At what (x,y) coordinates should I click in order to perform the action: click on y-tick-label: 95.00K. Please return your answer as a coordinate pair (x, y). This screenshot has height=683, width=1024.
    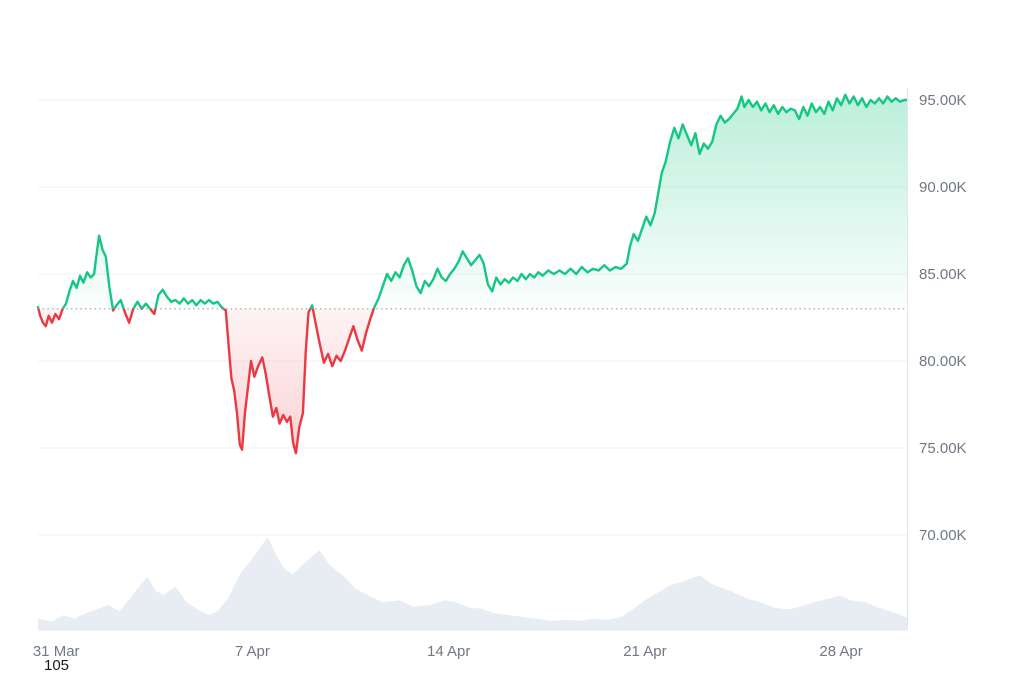
    Looking at the image, I should click on (943, 100).